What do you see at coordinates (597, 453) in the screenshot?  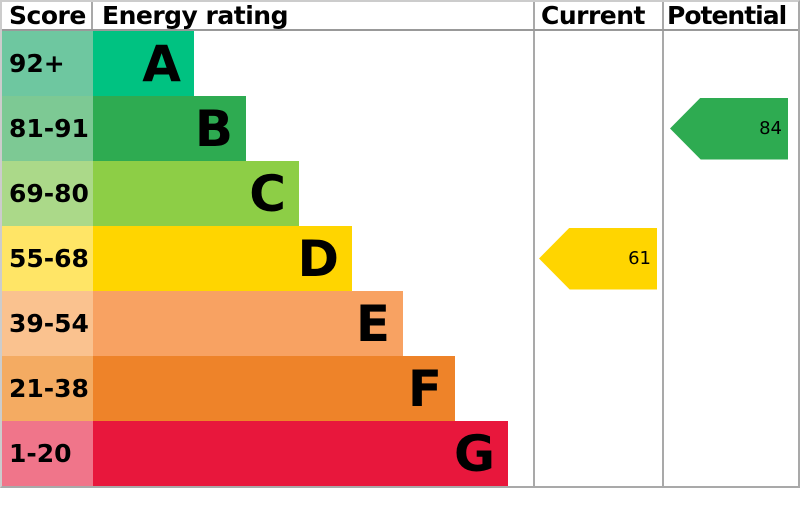 I see `current-cell-g` at bounding box center [597, 453].